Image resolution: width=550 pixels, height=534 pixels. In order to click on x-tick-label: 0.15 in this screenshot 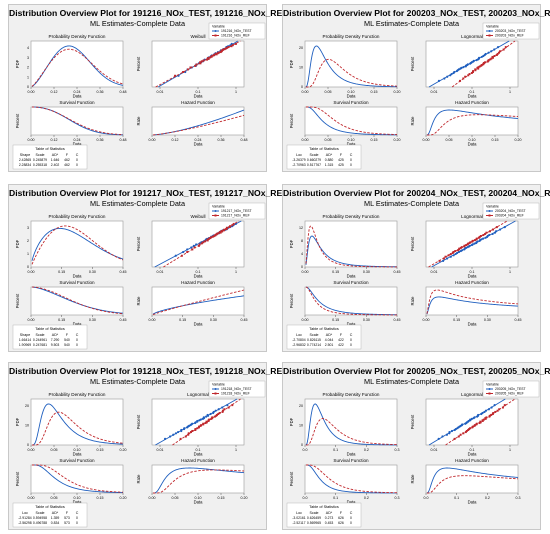, I will do `click(100, 498)`.